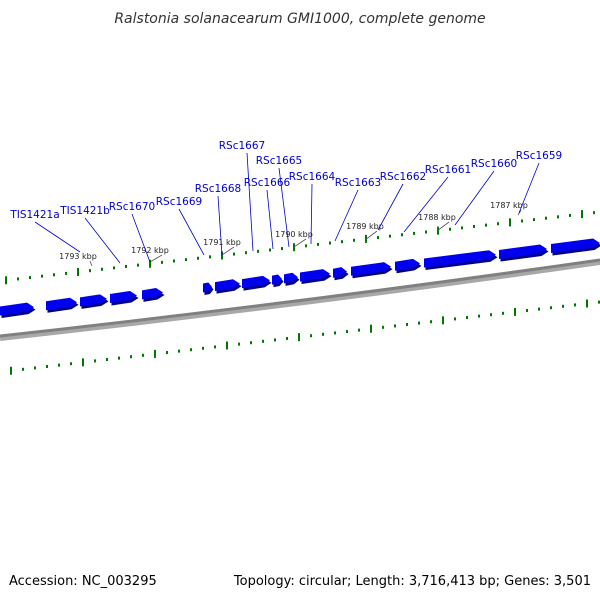 The height and width of the screenshot is (600, 600). I want to click on gene-label: RSc1666, so click(267, 183).